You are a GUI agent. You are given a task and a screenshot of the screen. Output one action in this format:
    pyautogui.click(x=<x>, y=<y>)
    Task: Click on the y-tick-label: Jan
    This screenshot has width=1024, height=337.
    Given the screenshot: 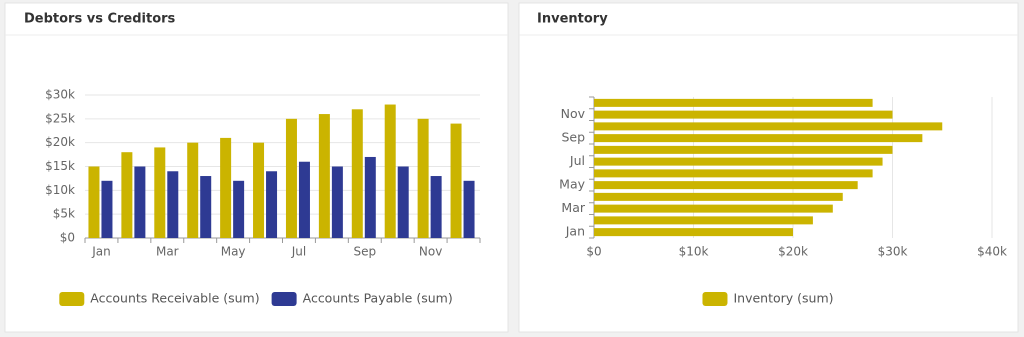 What is the action you would take?
    pyautogui.click(x=575, y=231)
    